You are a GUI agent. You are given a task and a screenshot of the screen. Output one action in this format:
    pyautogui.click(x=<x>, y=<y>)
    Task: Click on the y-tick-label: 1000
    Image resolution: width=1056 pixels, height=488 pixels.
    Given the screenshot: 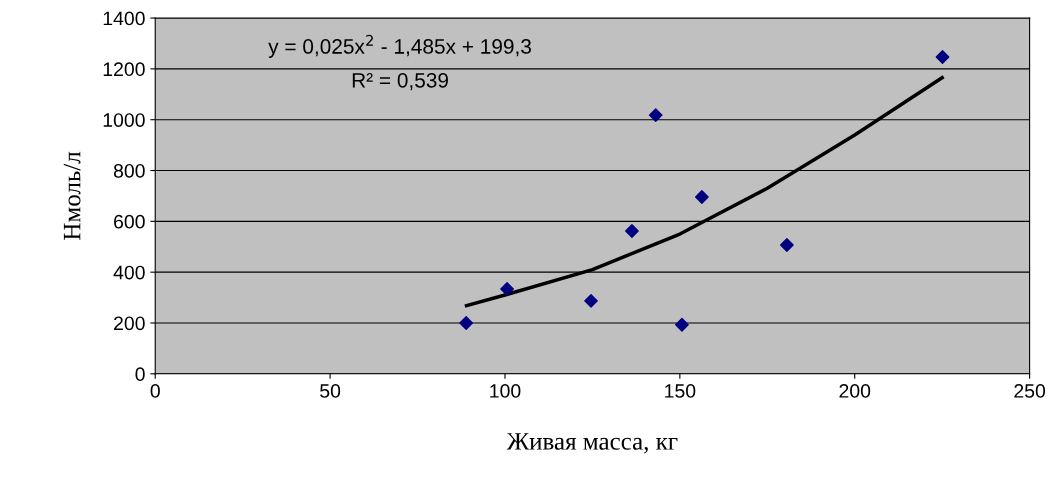 What is the action you would take?
    pyautogui.click(x=124, y=120)
    